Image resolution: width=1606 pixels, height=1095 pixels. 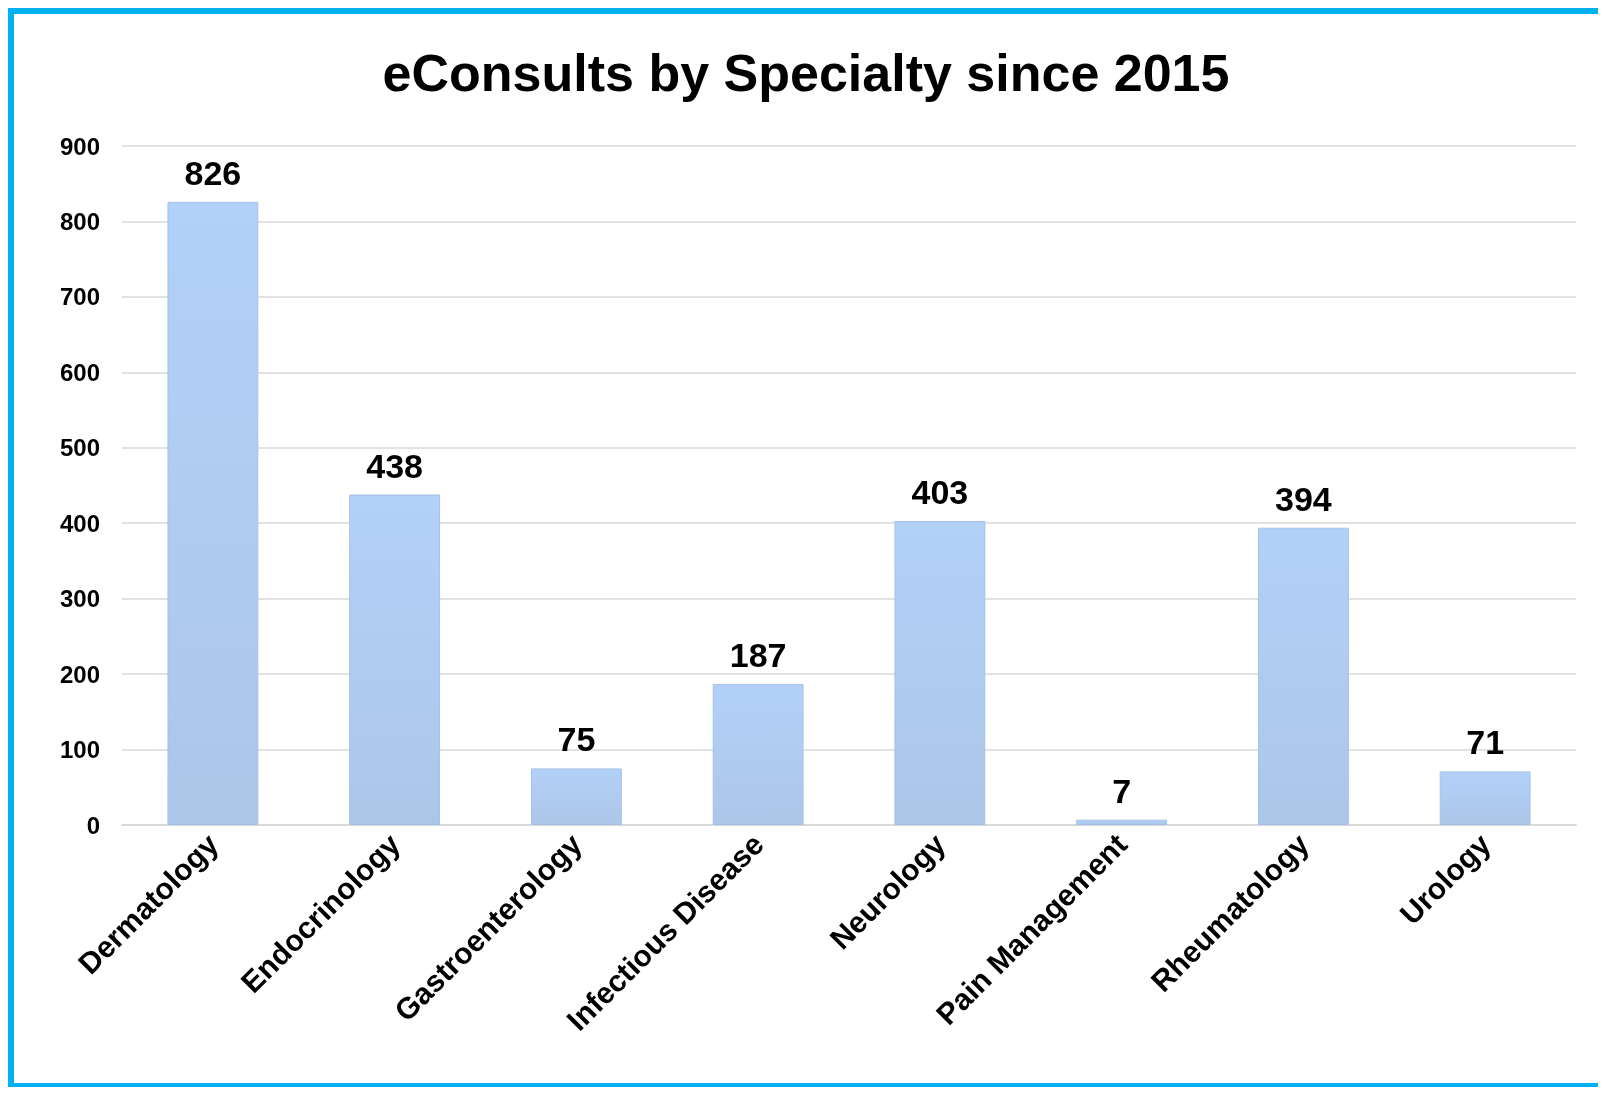 I want to click on y-tick-label: 200, so click(x=79, y=674).